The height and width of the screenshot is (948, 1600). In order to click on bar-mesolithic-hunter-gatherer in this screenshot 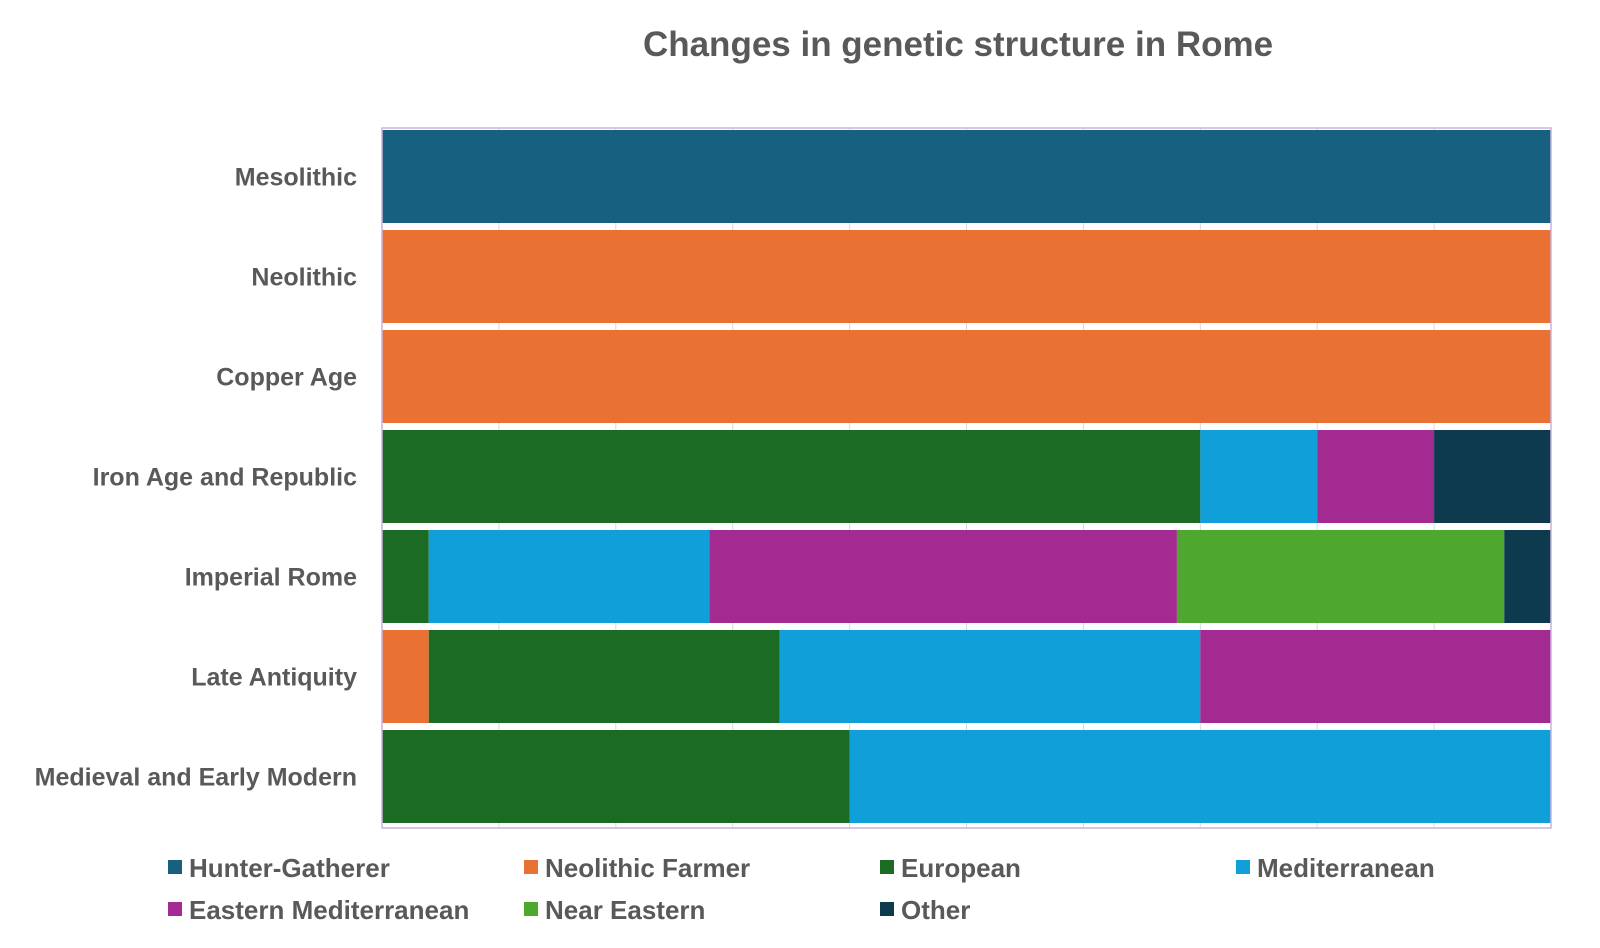, I will do `click(966, 176)`.